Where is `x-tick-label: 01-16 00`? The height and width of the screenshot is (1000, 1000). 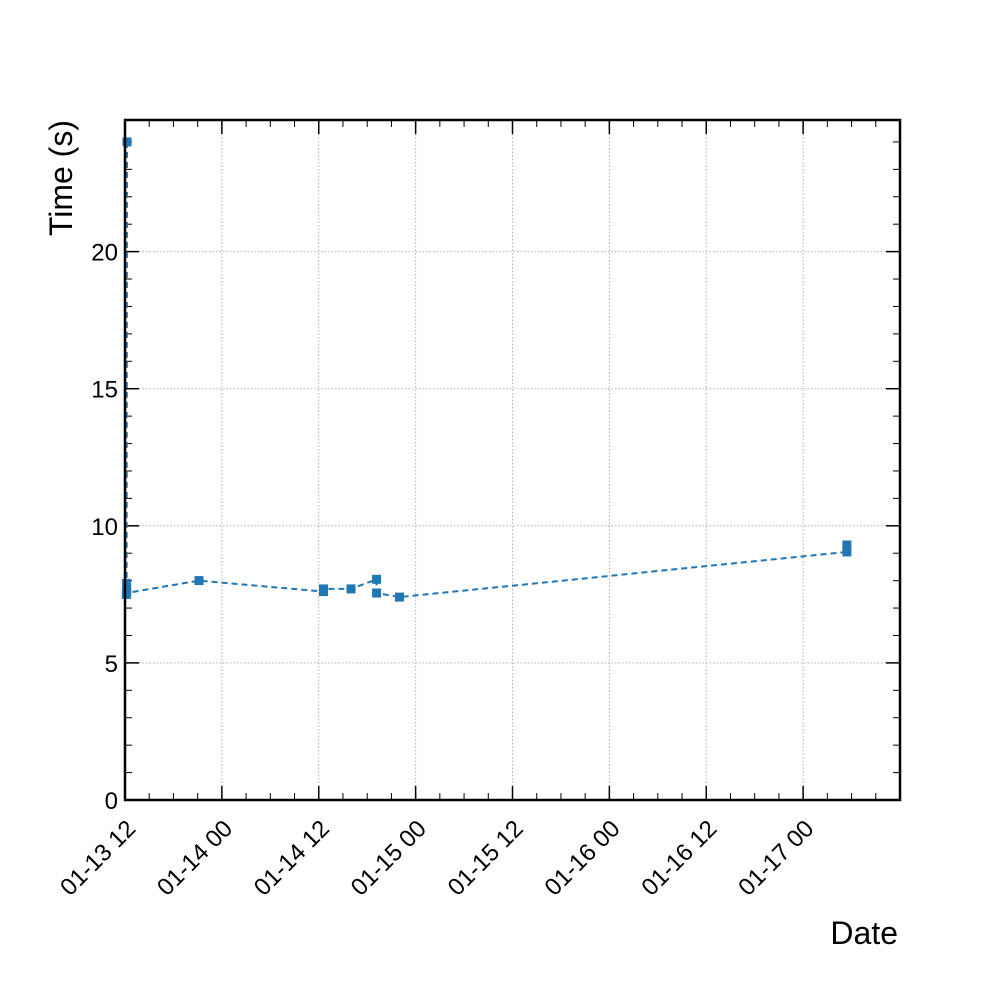 x-tick-label: 01-16 00 is located at coordinates (583, 858).